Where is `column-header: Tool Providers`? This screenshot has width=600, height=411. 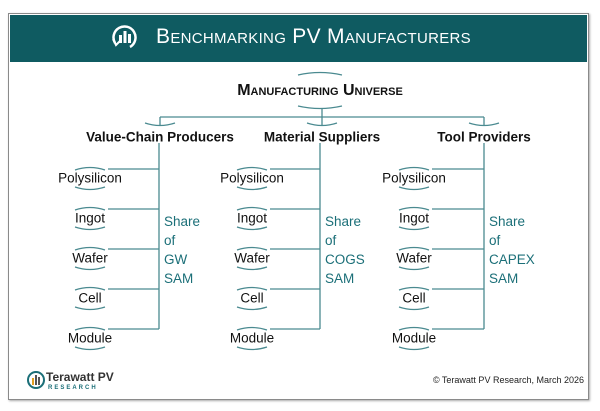
column-header: Tool Providers is located at coordinates (484, 137).